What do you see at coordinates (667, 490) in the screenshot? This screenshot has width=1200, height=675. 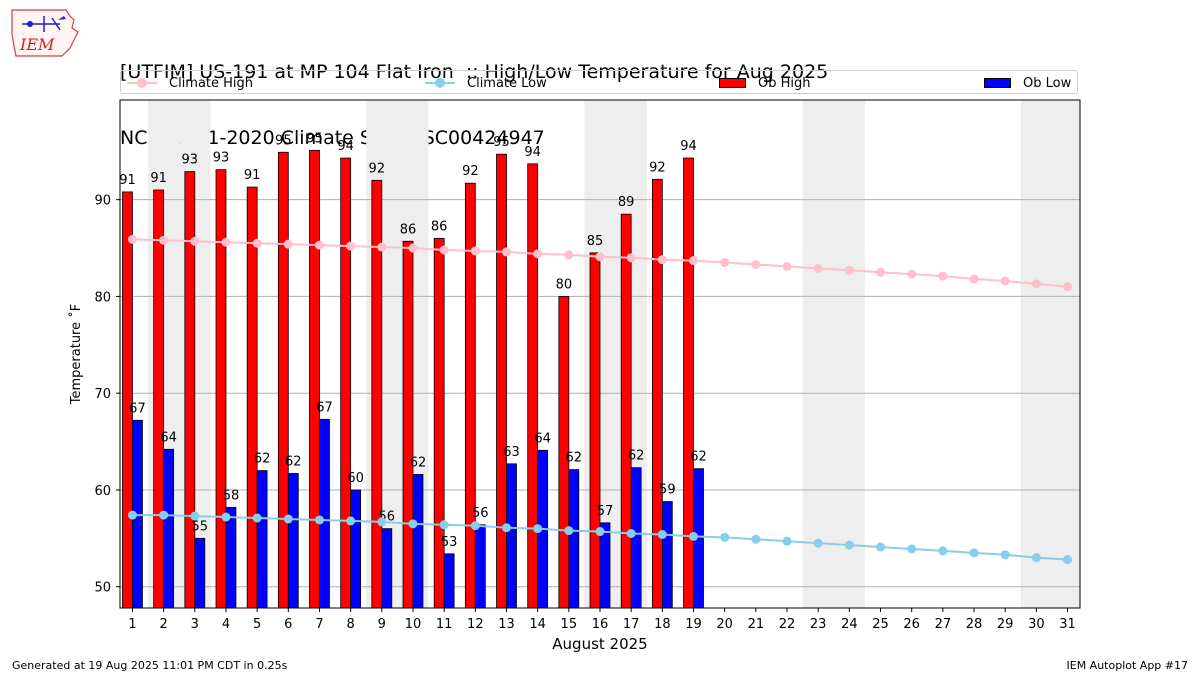 I see `ob-low-label-18: 59` at bounding box center [667, 490].